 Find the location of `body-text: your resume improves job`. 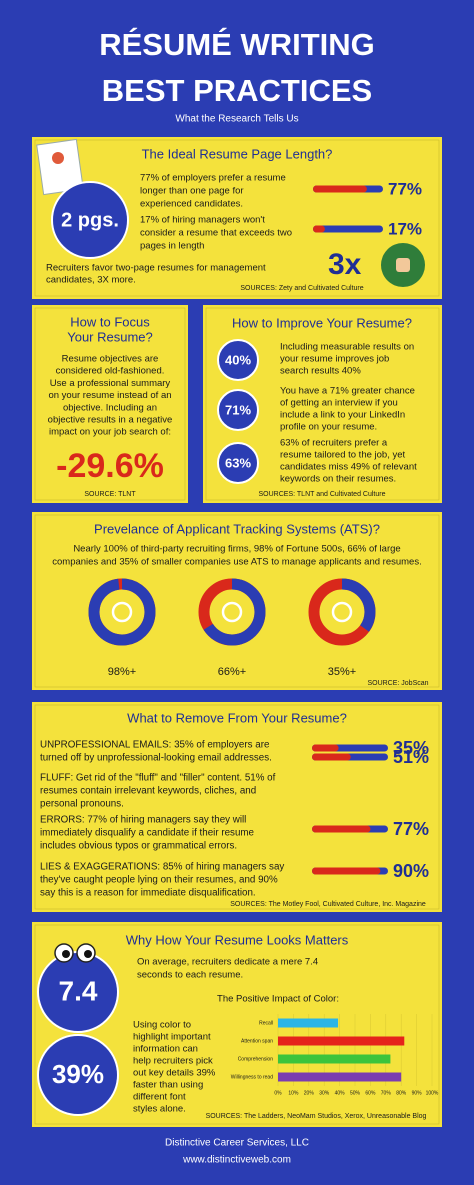

body-text: your resume improves job is located at coordinates (334, 359).